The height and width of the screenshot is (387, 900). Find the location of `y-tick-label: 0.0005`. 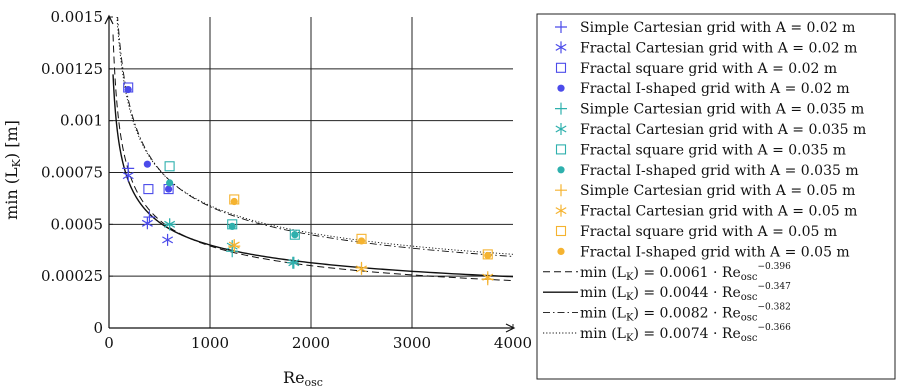

y-tick-label: 0.0005 is located at coordinates (77, 224).